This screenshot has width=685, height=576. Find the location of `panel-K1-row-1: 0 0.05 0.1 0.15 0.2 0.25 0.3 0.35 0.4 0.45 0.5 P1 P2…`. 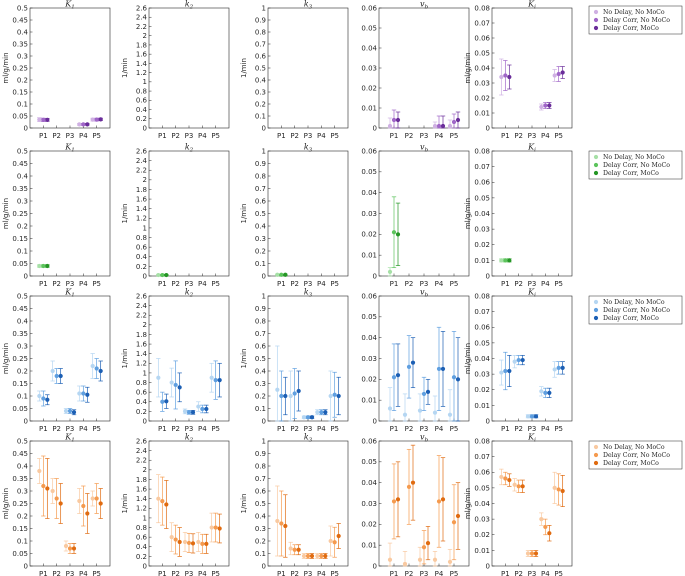

panel-K1-row-1: 0 0.05 0.1 0.15 0.2 0.25 0.3 0.35 0.4 0.45 0.5 P1 P2… is located at coordinates (56, 70).